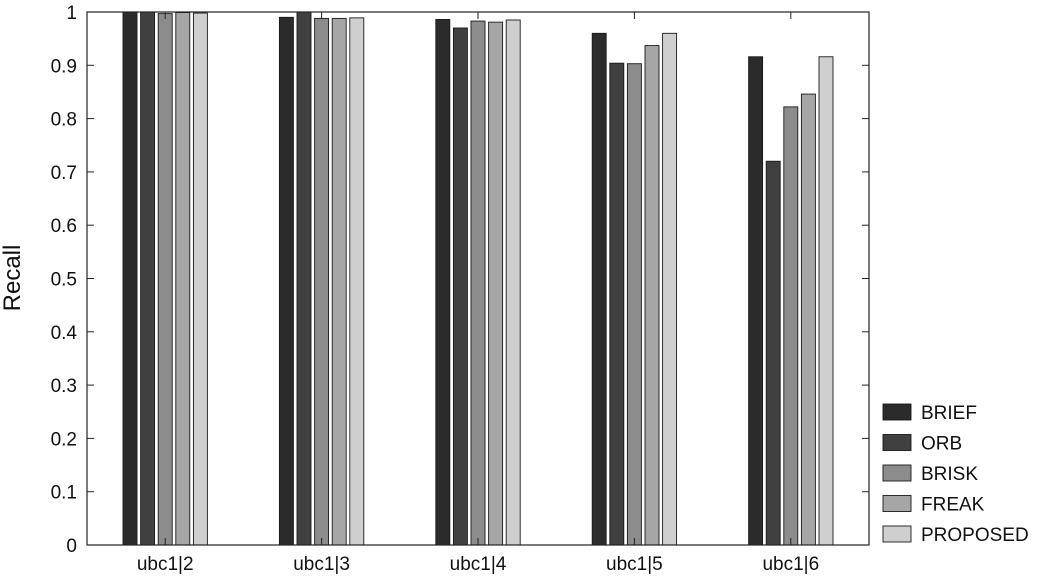 This screenshot has height=577, width=1054. Describe the element at coordinates (321, 564) in the screenshot. I see `x-tick-label: ubc1|3` at that location.